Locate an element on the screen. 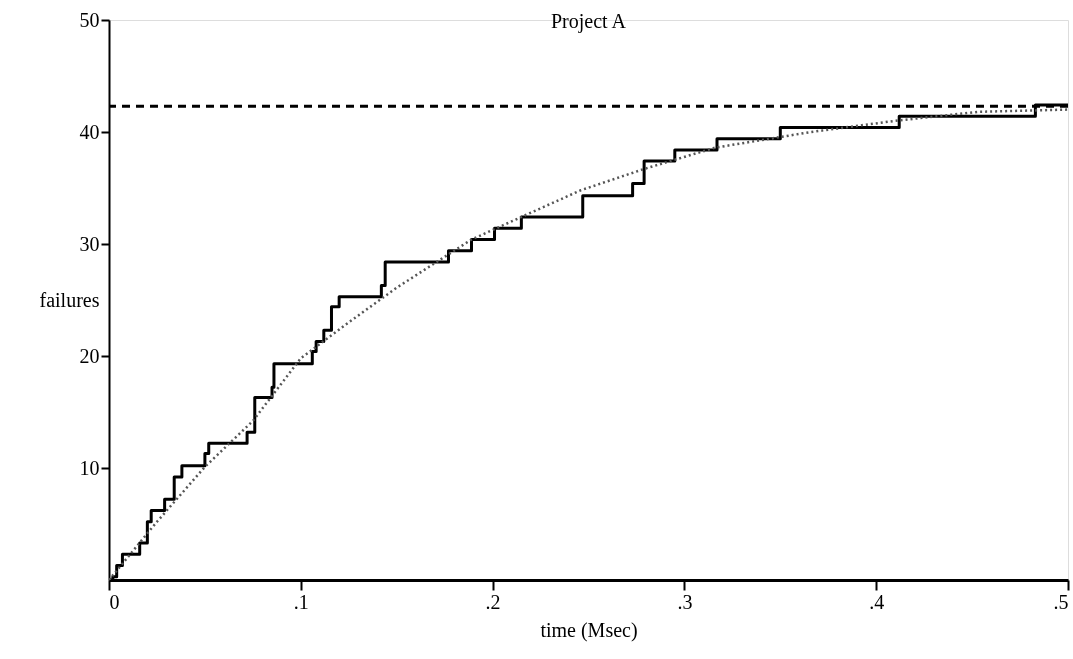 This screenshot has height=659, width=1073. x-tick-label: .2 is located at coordinates (493, 601).